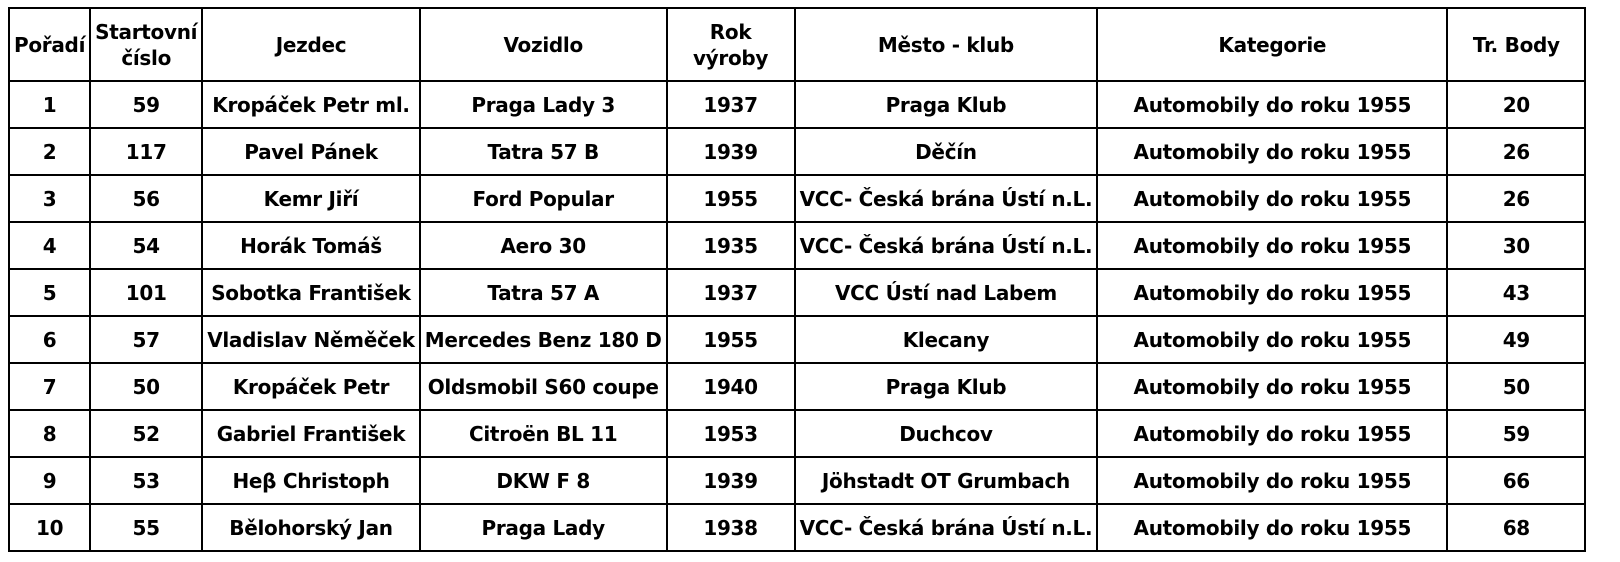 This screenshot has width=1620, height=562. What do you see at coordinates (146, 339) in the screenshot?
I see `cell-start-number: 57` at bounding box center [146, 339].